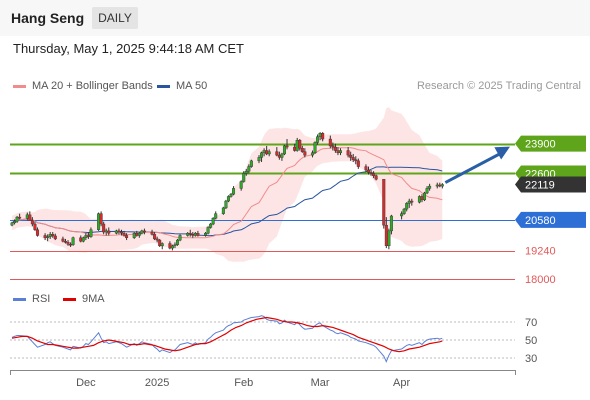 Image resolution: width=590 pixels, height=400 pixels. What do you see at coordinates (157, 383) in the screenshot?
I see `x-tick-label: 2025` at bounding box center [157, 383].